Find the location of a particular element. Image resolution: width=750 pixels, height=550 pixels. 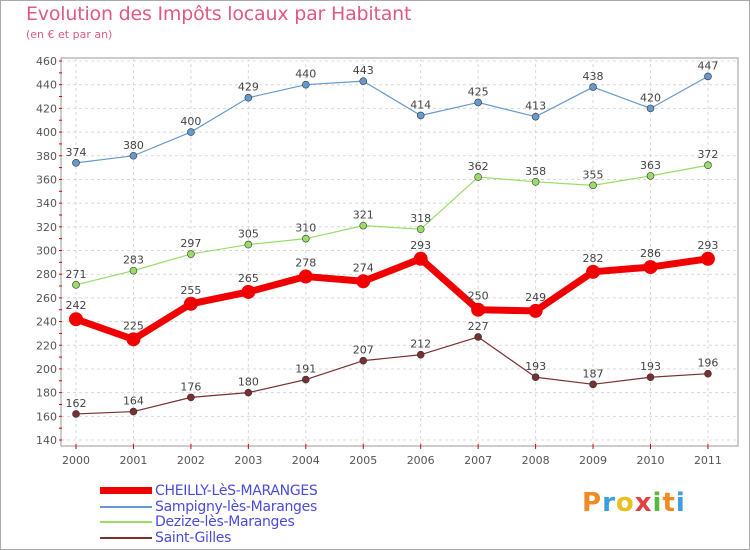

logo-letter: o is located at coordinates (625, 503).